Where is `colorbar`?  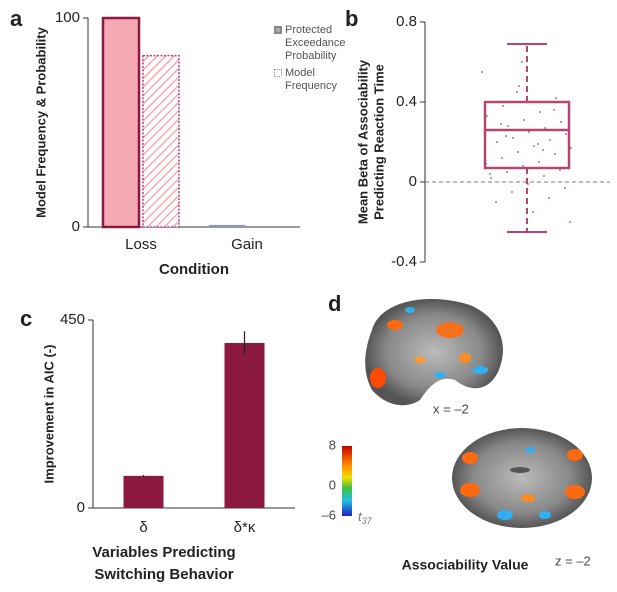
colorbar is located at coordinates (347, 481).